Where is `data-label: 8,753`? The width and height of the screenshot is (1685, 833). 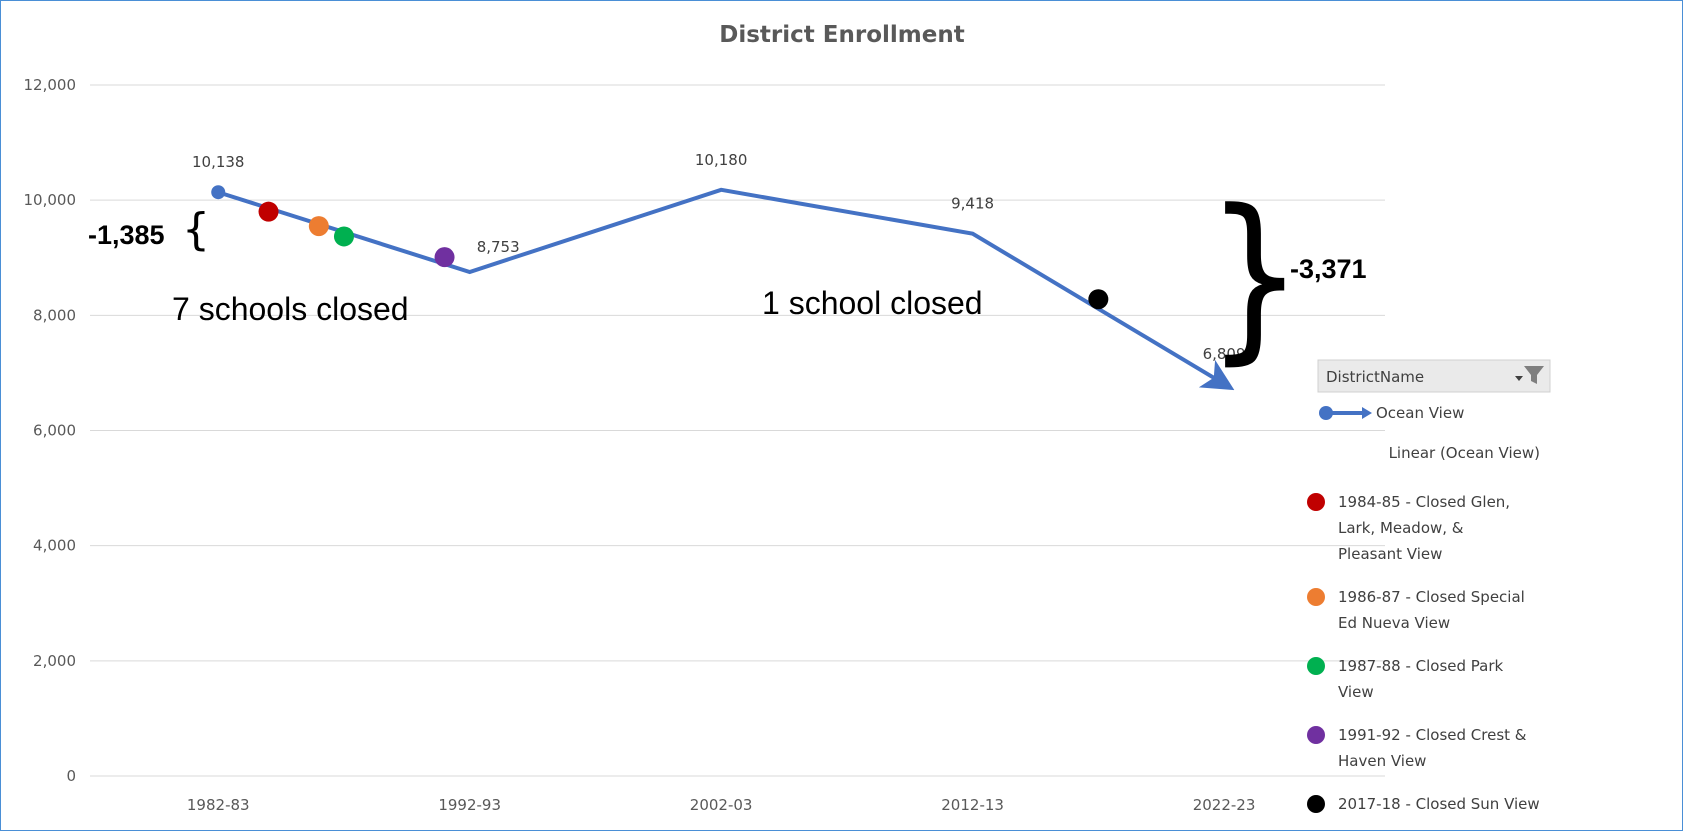
data-label: 8,753 is located at coordinates (498, 247).